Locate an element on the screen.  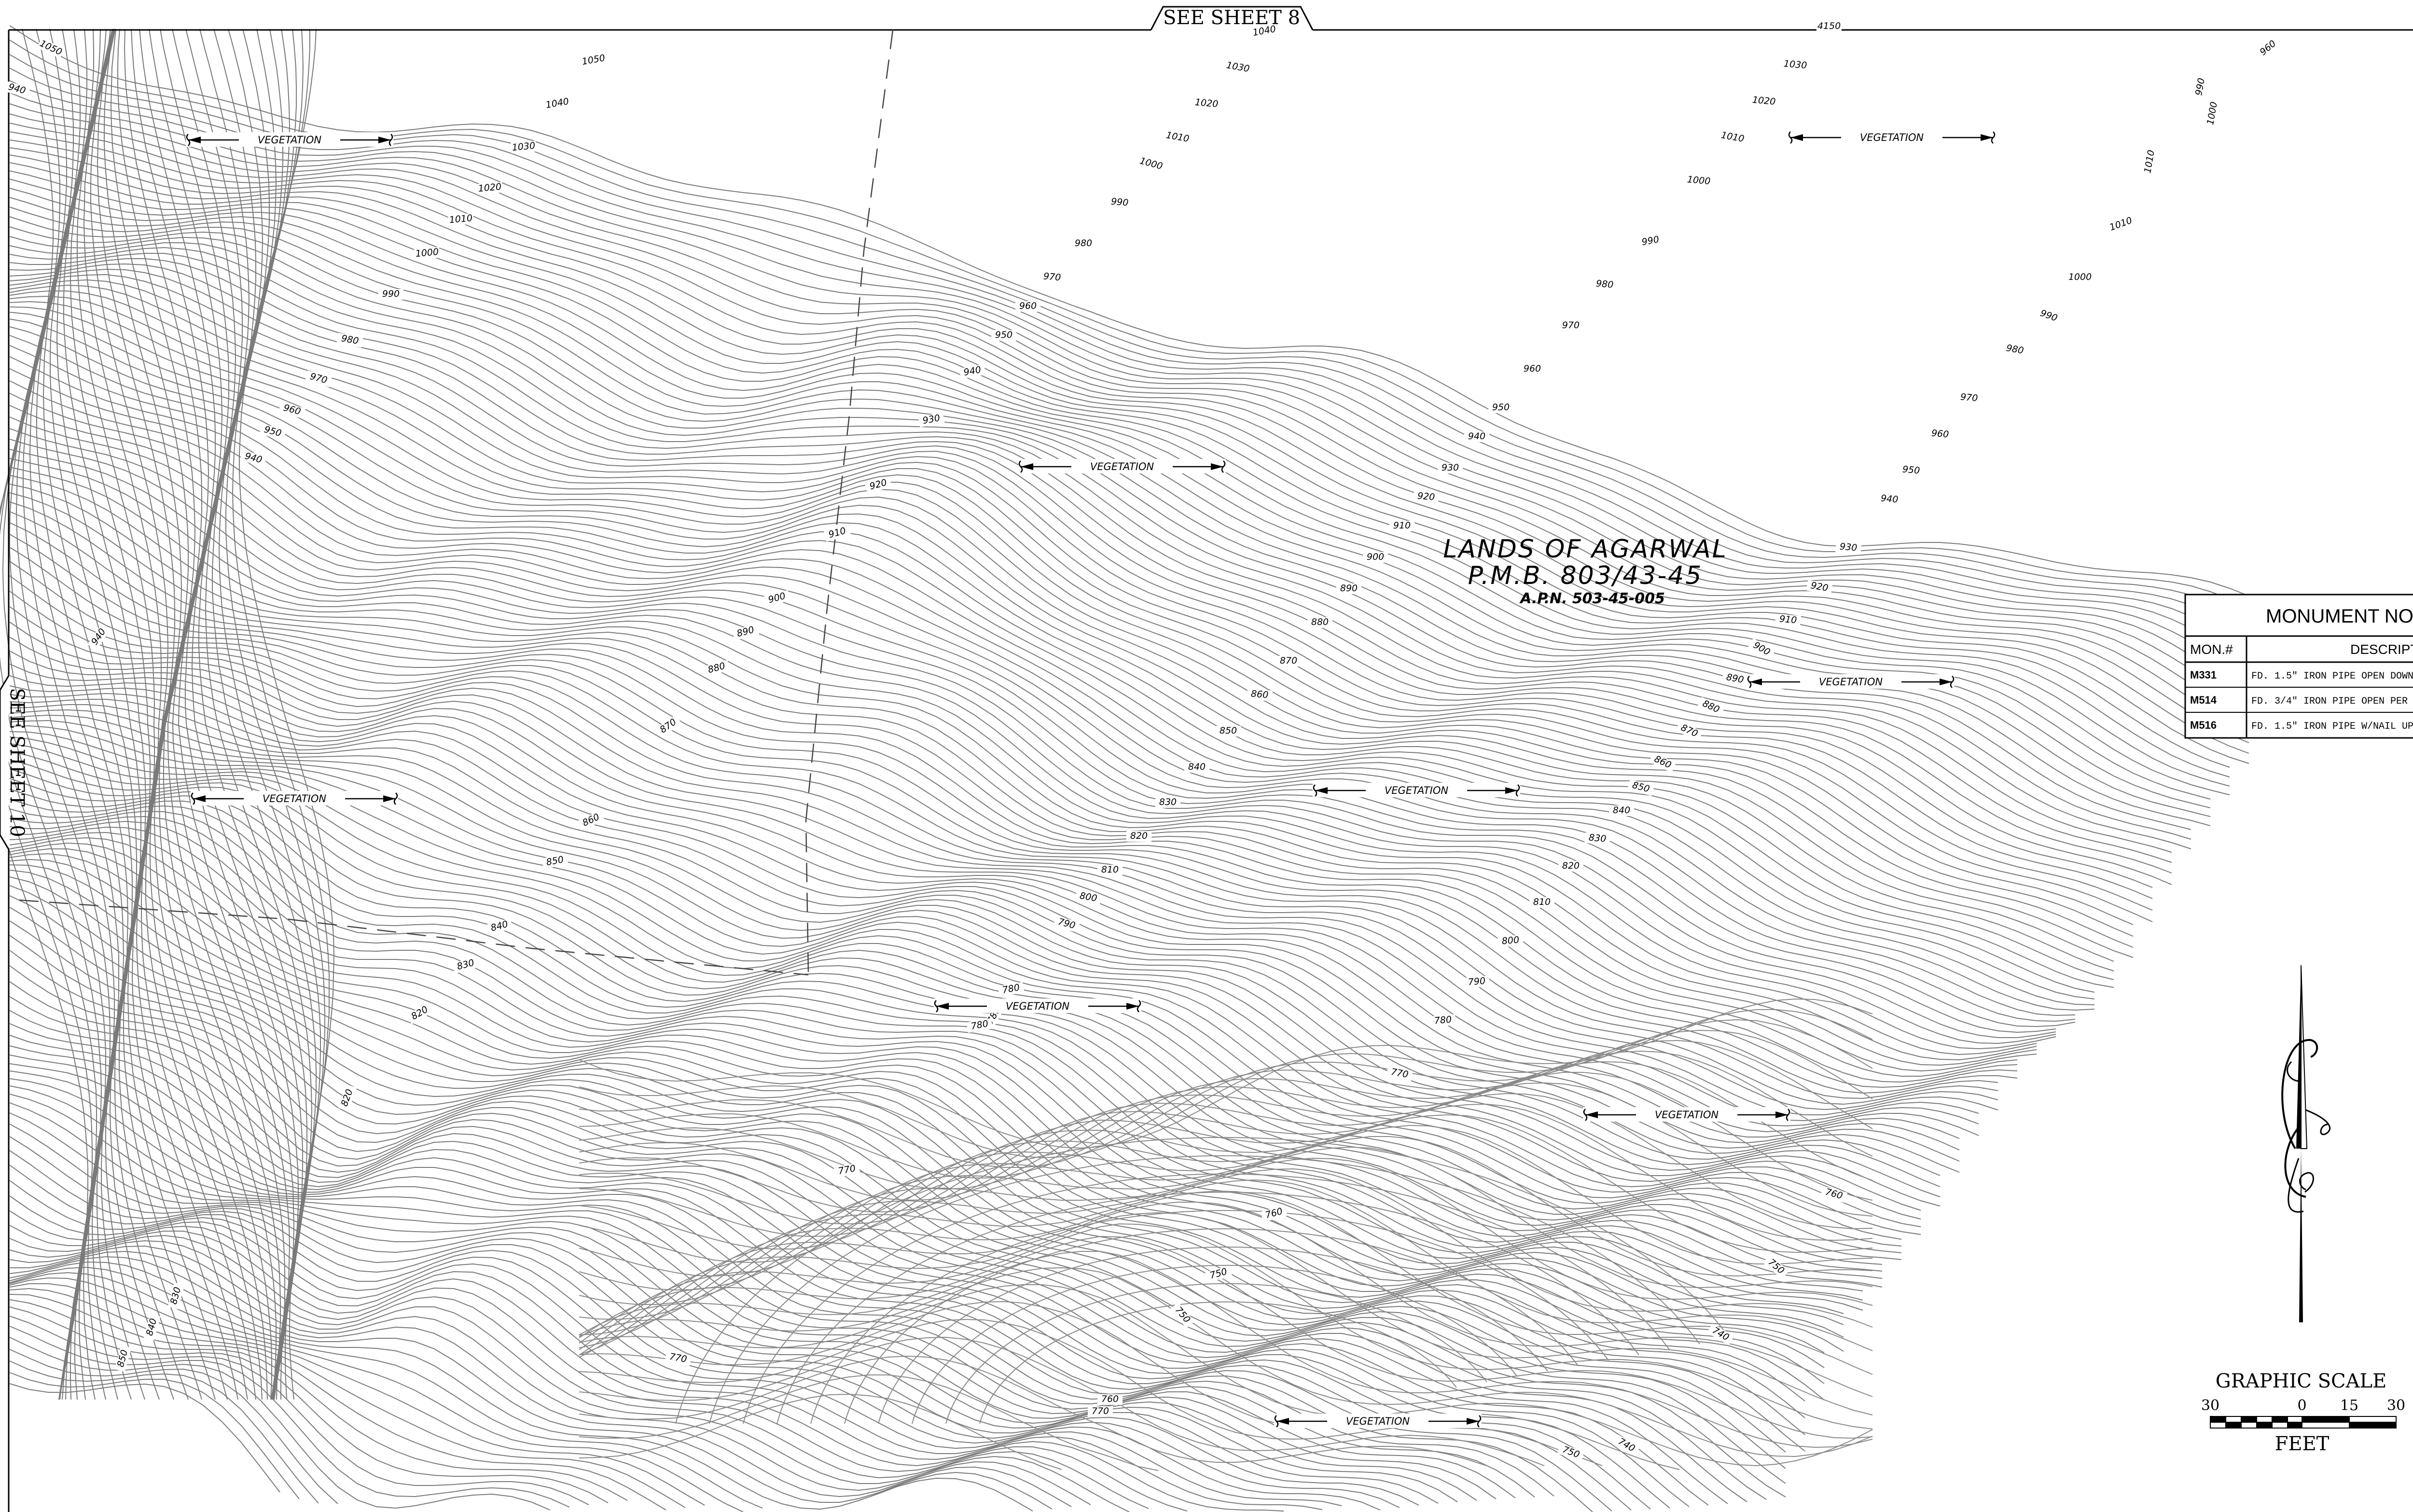
contour-label: 910 is located at coordinates (1402, 525).